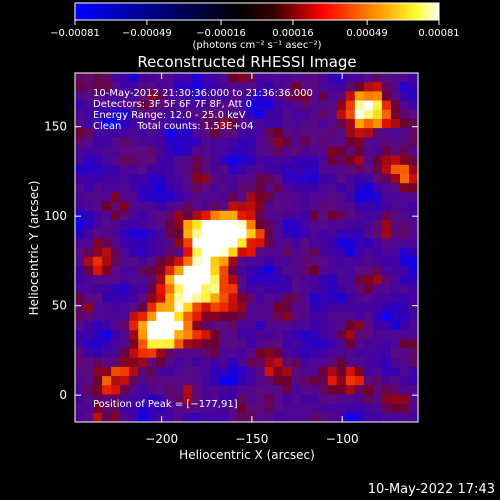  I want to click on colorbar-tick-label: 0.00049, so click(366, 33).